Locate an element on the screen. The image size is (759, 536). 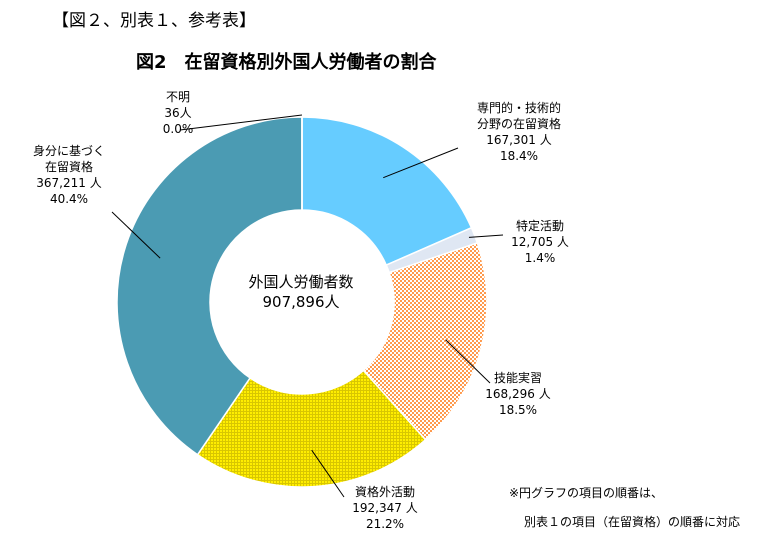
label-unknown-percent: 0.0% is located at coordinates (178, 129).